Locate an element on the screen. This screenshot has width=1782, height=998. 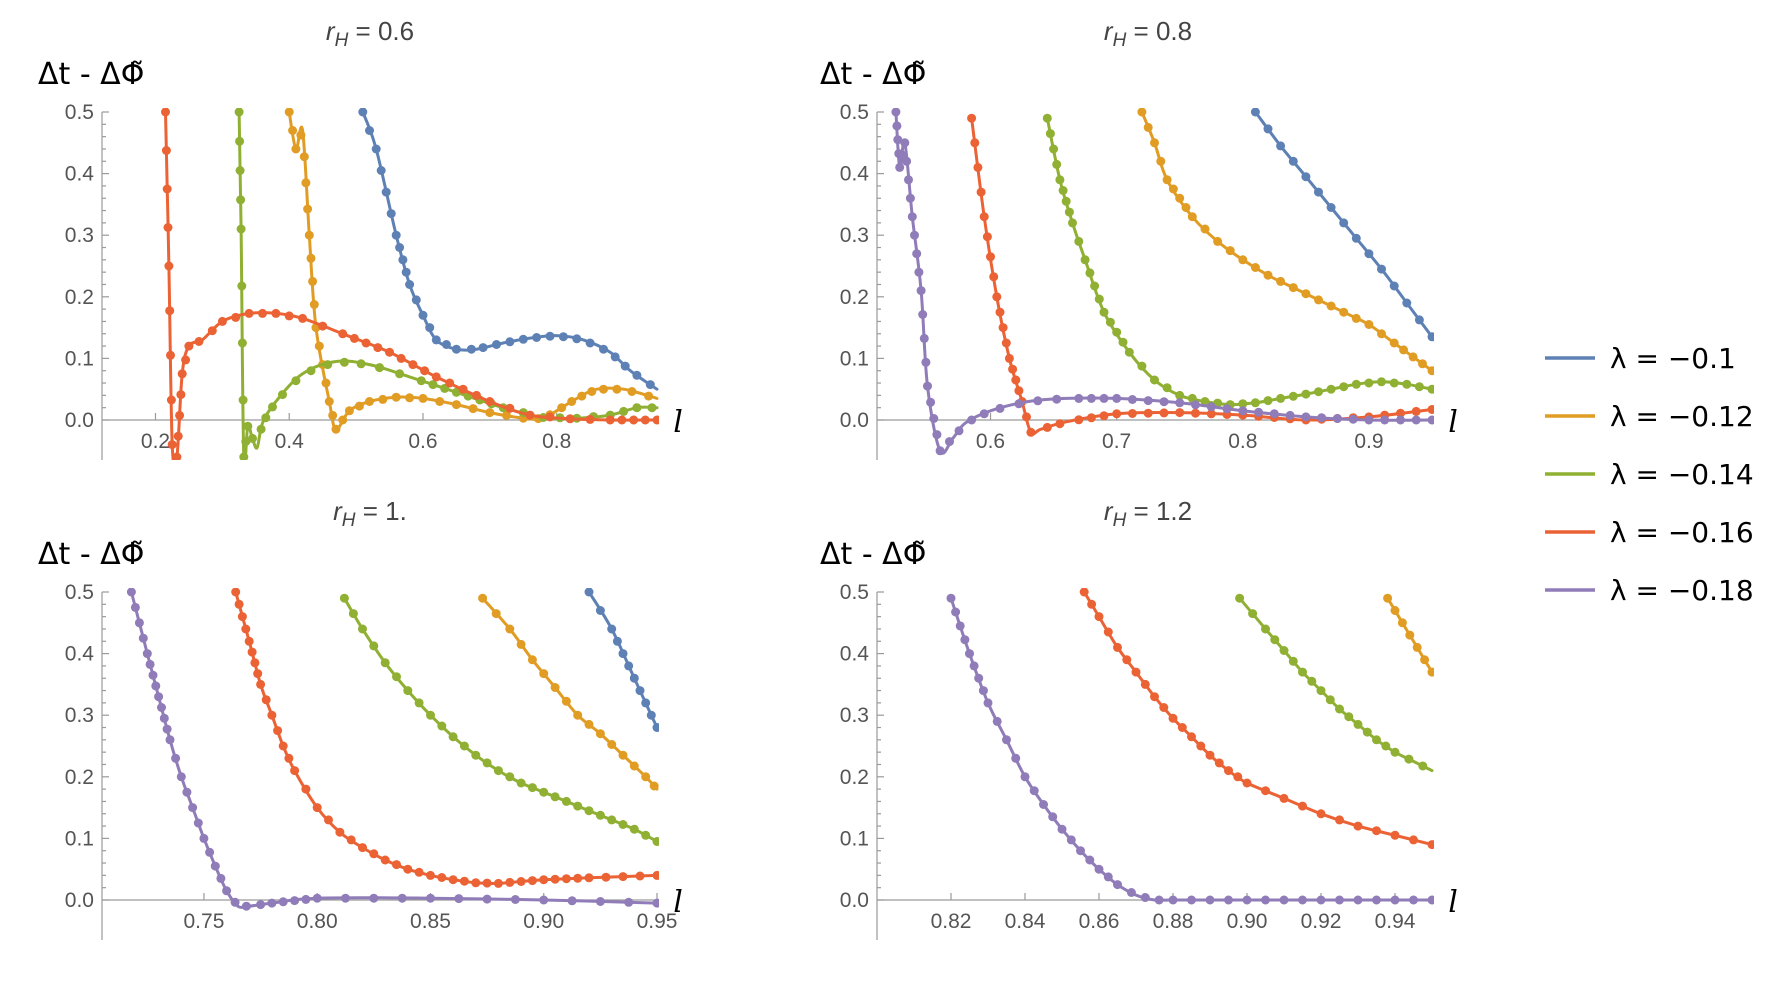
legend-label: λ = −0.14 is located at coordinates (1682, 474).